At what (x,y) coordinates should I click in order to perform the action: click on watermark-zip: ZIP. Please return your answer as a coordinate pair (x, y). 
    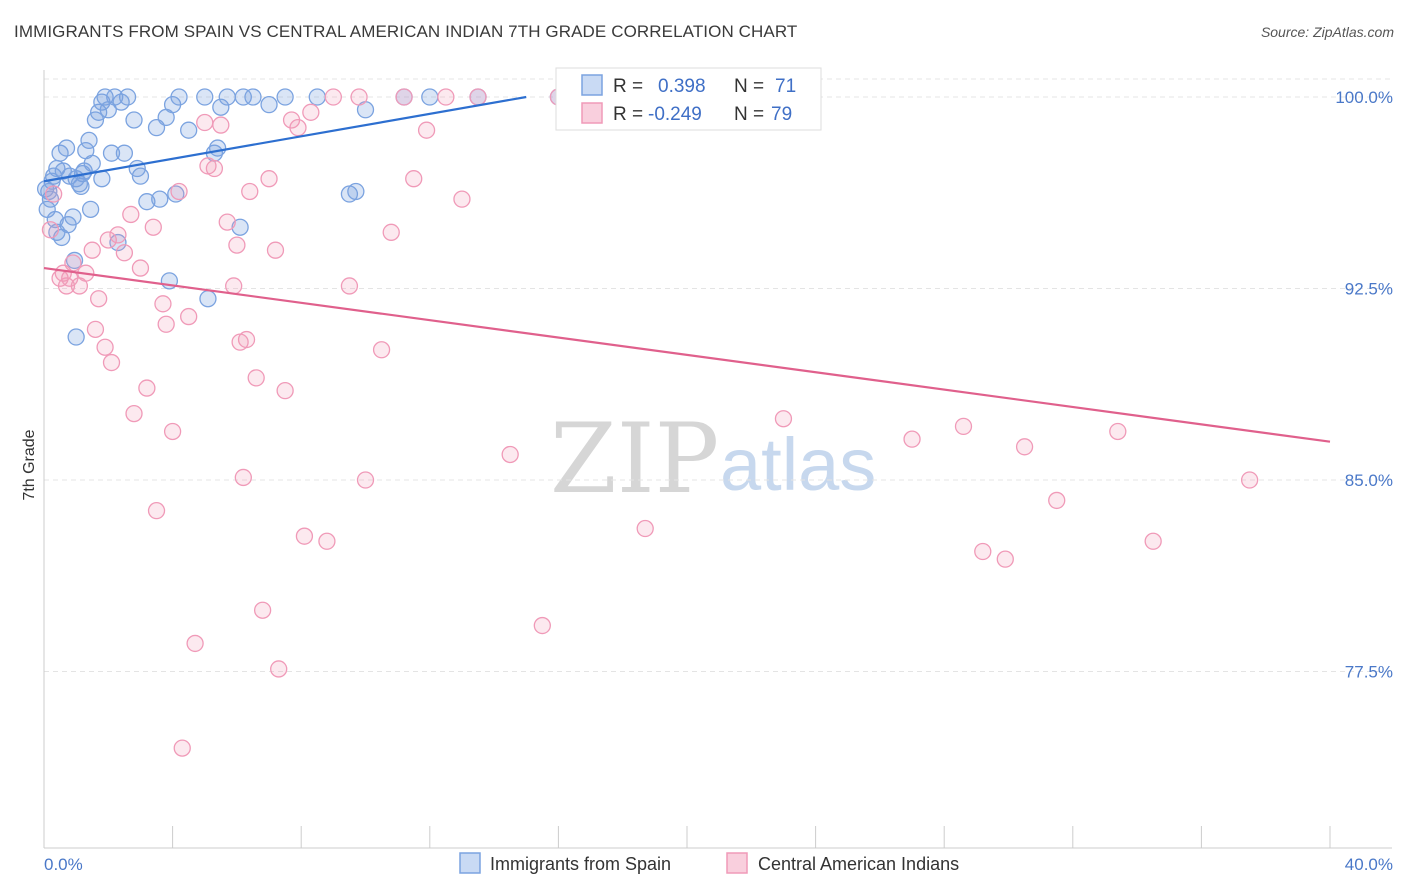
    Looking at the image, I should click on (634, 459).